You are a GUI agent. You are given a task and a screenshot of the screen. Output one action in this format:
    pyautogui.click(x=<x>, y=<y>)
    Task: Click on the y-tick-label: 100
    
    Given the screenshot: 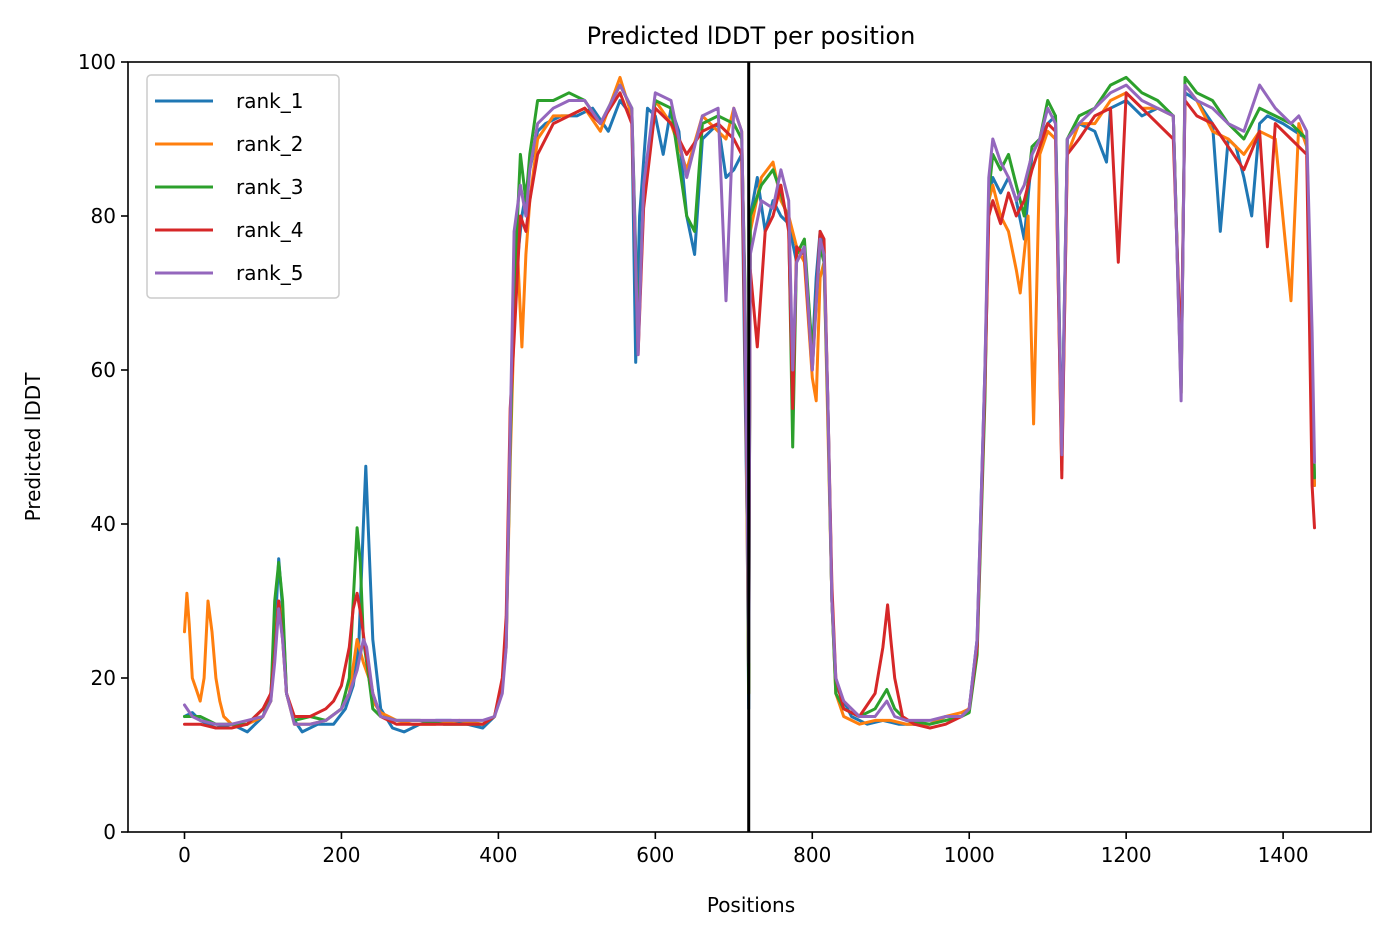 What is the action you would take?
    pyautogui.click(x=97, y=62)
    